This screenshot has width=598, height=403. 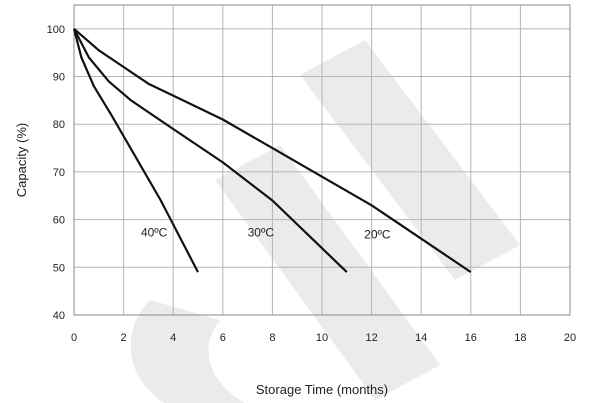 What do you see at coordinates (261, 232) in the screenshot?
I see `series-label: 30ºC` at bounding box center [261, 232].